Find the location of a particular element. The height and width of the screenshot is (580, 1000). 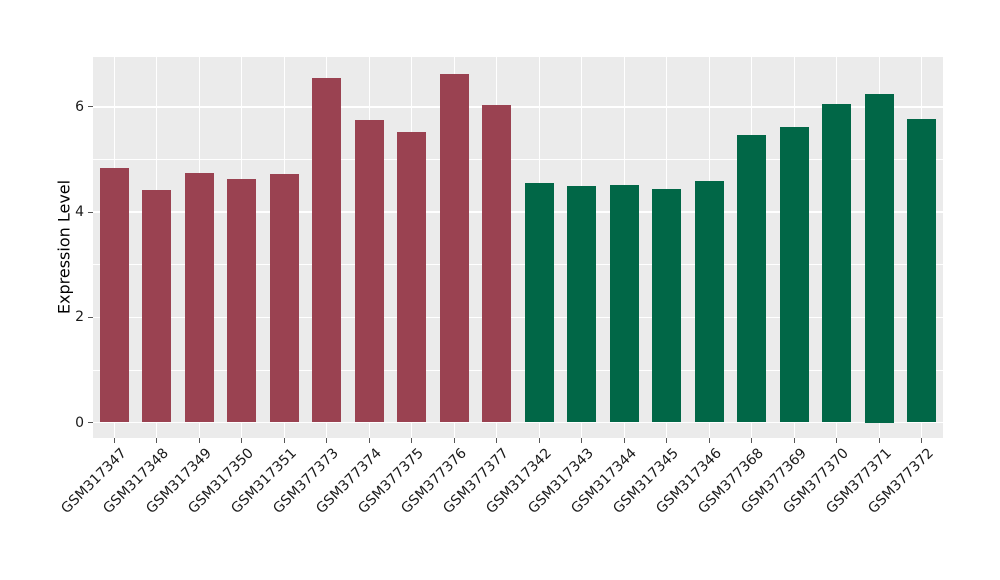

bar-GSM317347 is located at coordinates (114, 295).